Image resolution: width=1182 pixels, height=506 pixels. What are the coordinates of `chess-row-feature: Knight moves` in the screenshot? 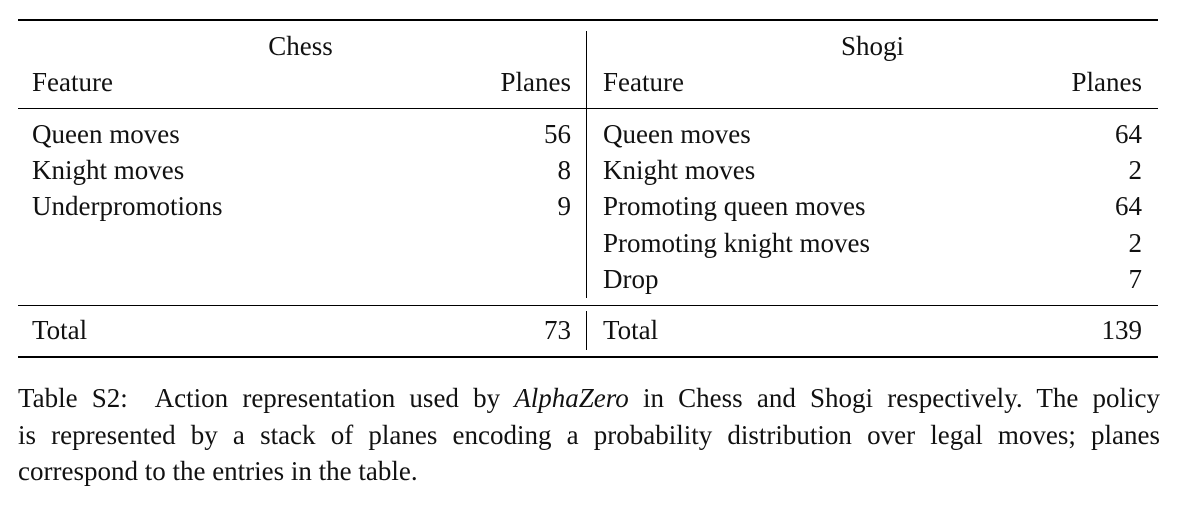 It's located at (108, 170).